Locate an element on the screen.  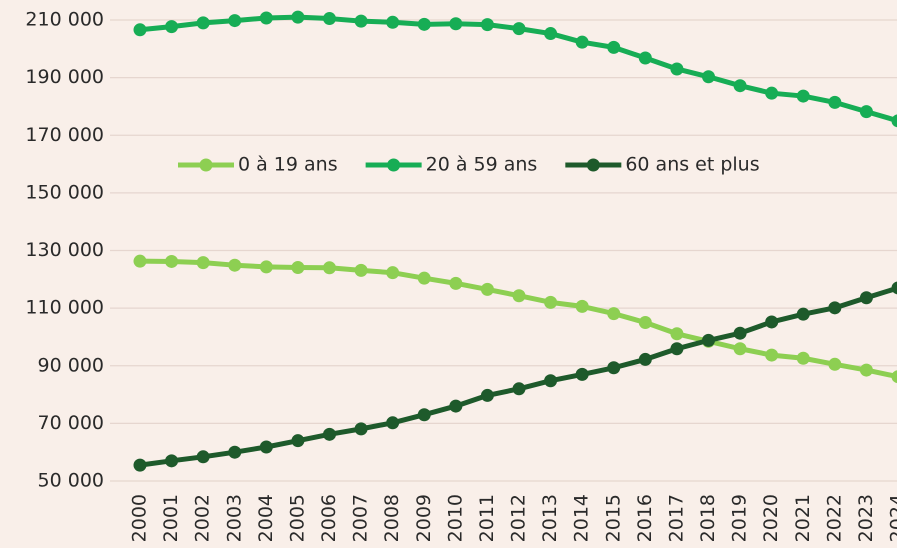
x-tick-label: 2021 is located at coordinates (803, 518).